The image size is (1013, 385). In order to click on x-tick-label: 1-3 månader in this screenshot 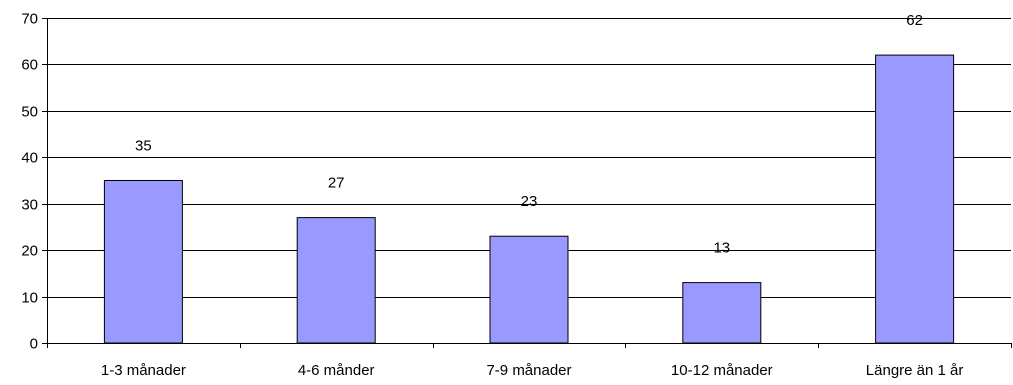, I will do `click(143, 370)`.